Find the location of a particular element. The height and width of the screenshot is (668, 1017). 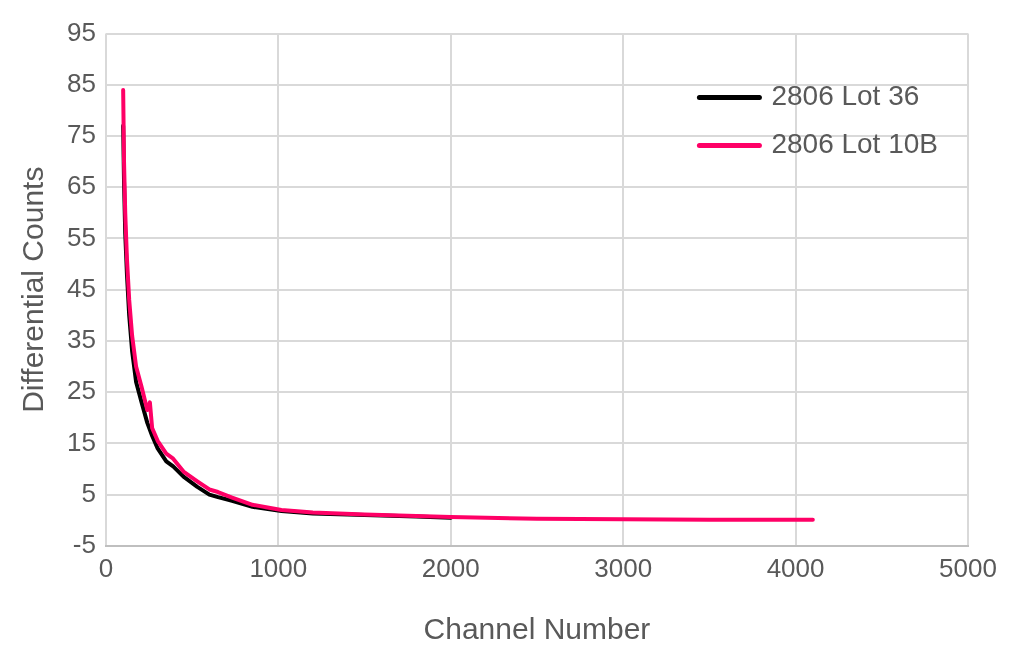

x-tick-label: 1000 is located at coordinates (278, 567).